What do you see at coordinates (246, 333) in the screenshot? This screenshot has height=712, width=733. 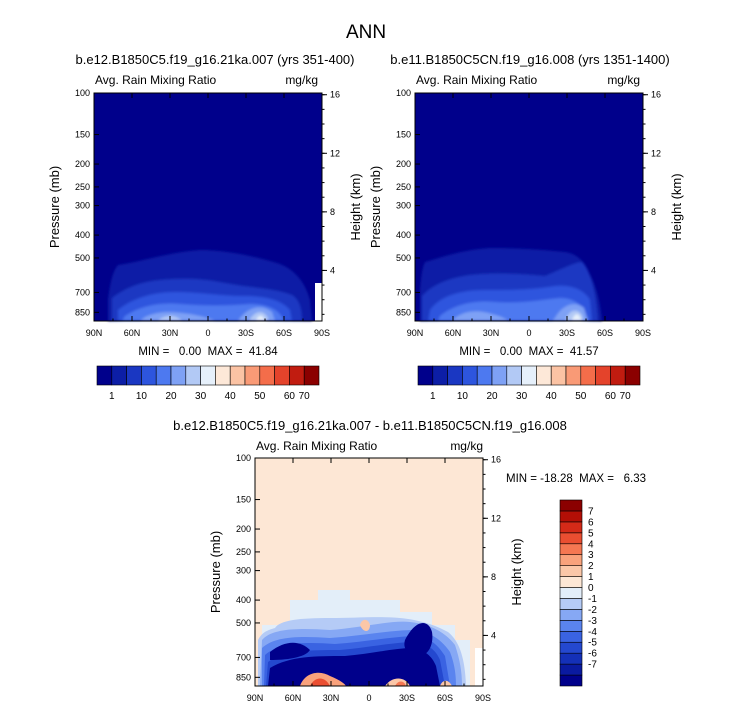 I see `panel-left-x-tick-label: 30S` at bounding box center [246, 333].